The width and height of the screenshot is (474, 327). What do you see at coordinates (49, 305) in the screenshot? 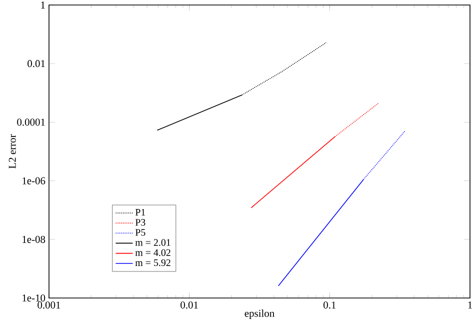
I see `x-tick-label: 0.001` at bounding box center [49, 305].